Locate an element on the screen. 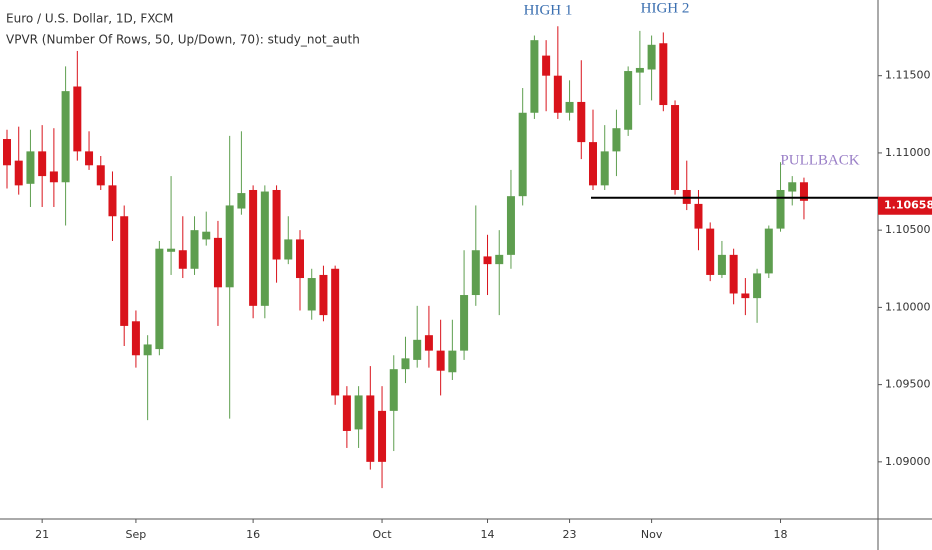  annotation: HIGH 2 is located at coordinates (665, 8).